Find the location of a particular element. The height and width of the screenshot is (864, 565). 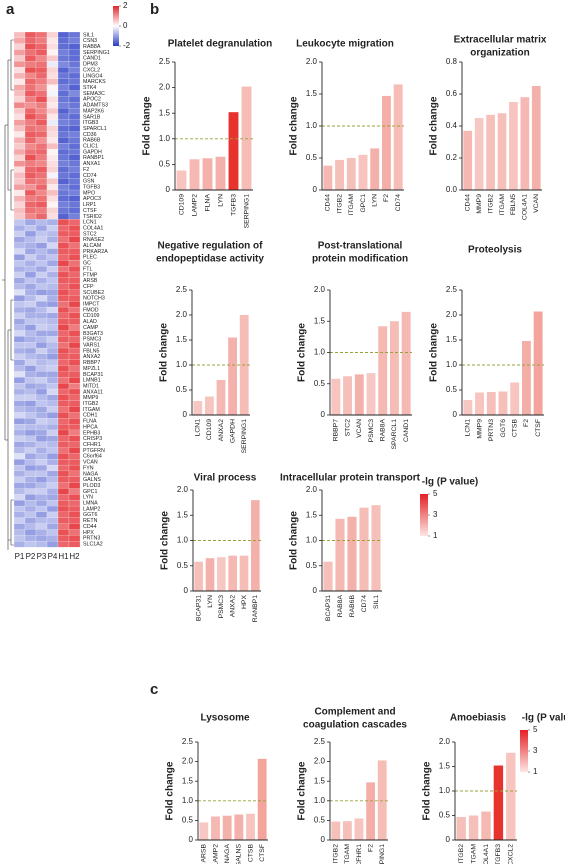

row-label: F2 is located at coordinates (86, 170).